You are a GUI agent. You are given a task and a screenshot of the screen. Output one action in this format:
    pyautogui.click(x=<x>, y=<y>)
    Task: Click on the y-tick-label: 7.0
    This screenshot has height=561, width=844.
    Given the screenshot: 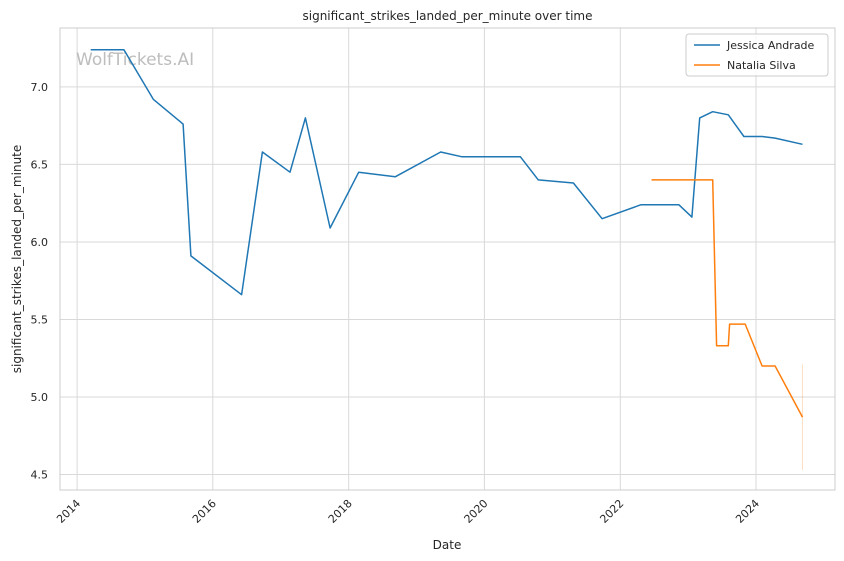 What is the action you would take?
    pyautogui.click(x=40, y=87)
    